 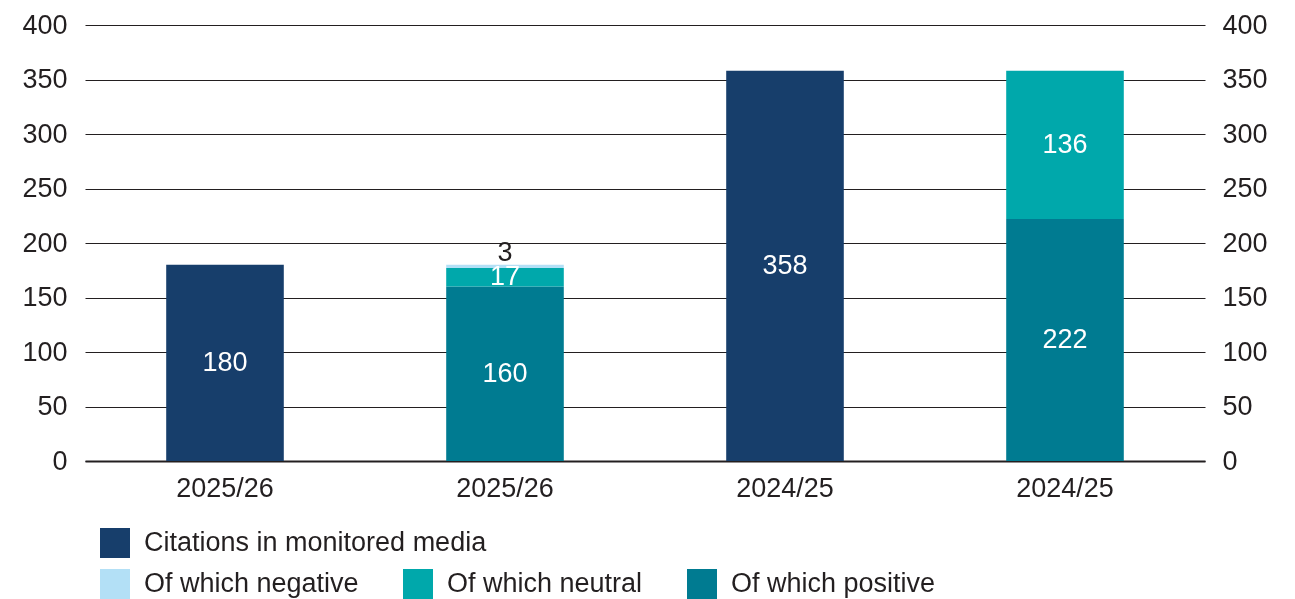 I want to click on y-tick-label: 200, so click(x=45, y=242).